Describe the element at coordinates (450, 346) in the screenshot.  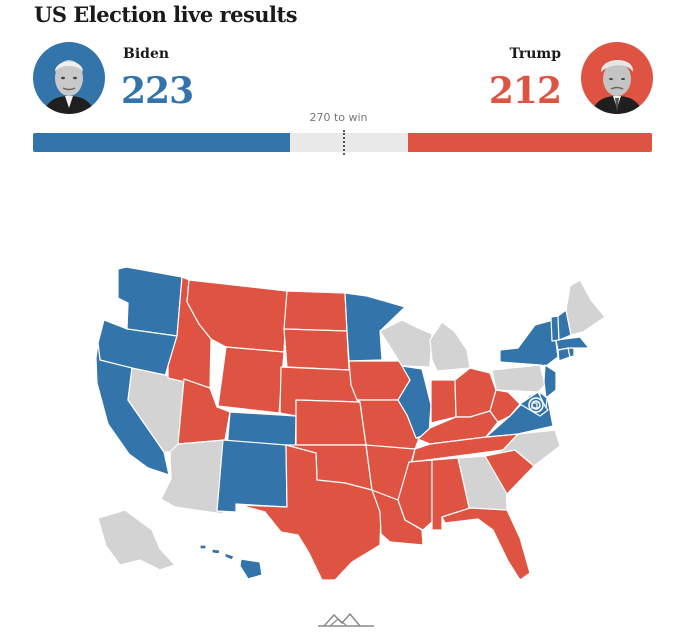
I see `state-mi` at that location.